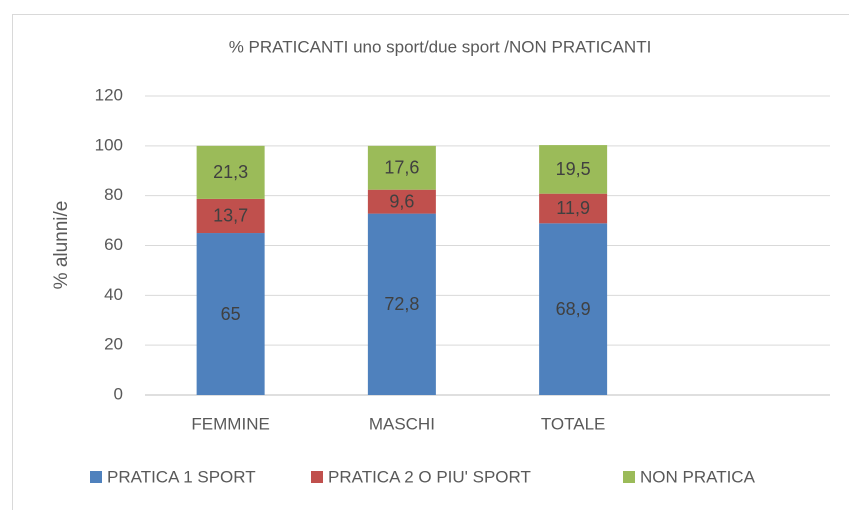  What do you see at coordinates (109, 94) in the screenshot?
I see `y-tick-label: 120` at bounding box center [109, 94].